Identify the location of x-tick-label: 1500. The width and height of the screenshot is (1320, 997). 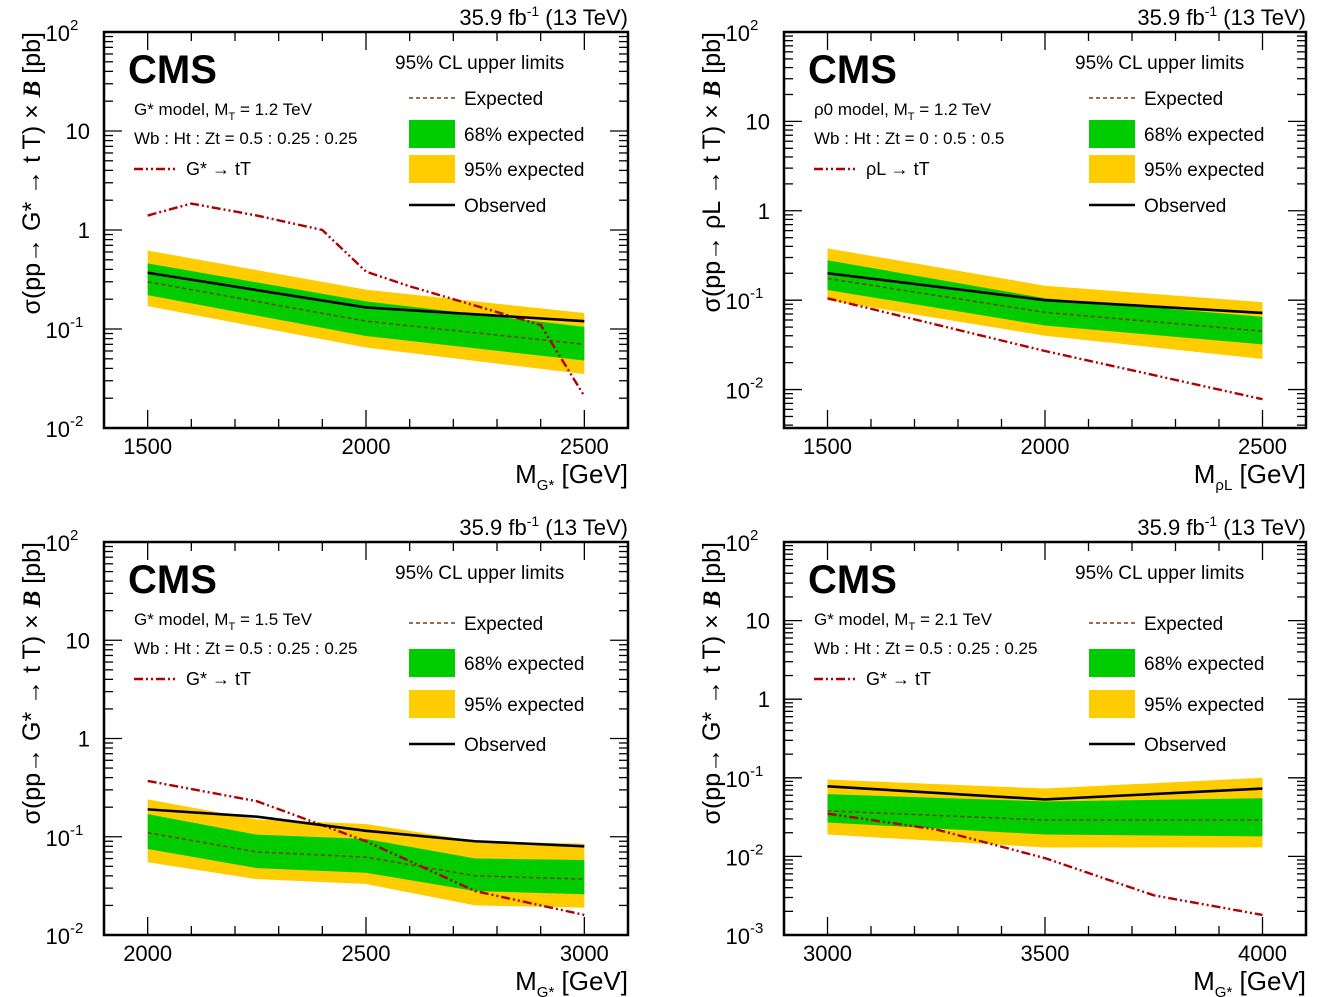
(147, 446).